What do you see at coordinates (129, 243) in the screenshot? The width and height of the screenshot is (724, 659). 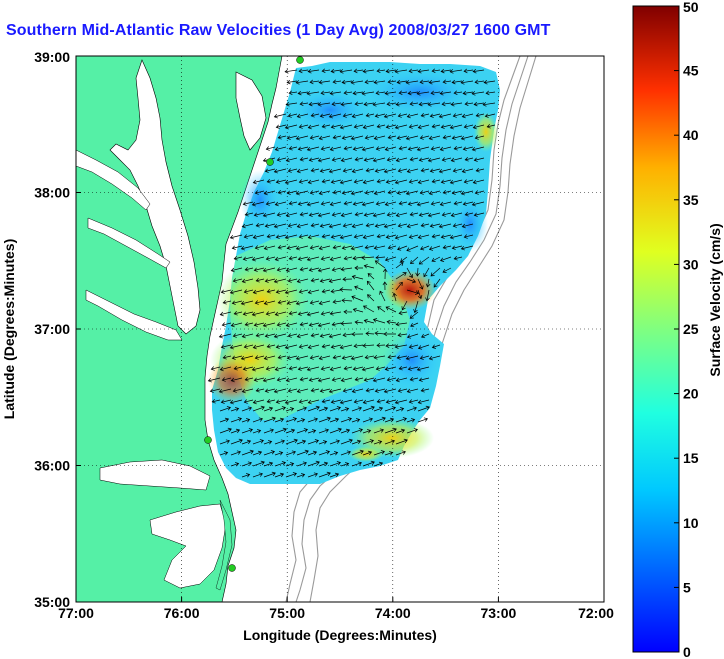 I see `rappahannock-river` at bounding box center [129, 243].